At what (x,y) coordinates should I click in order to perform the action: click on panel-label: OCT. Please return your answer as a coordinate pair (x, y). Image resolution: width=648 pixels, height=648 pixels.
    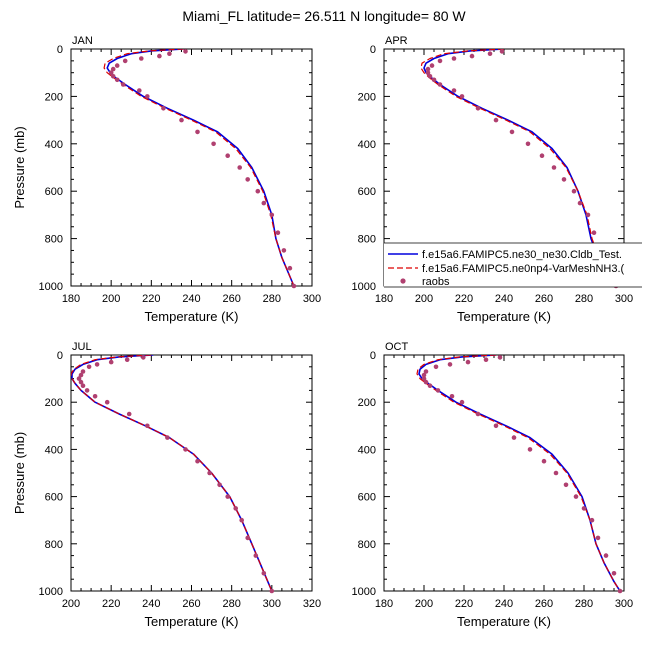
    Looking at the image, I should click on (397, 347).